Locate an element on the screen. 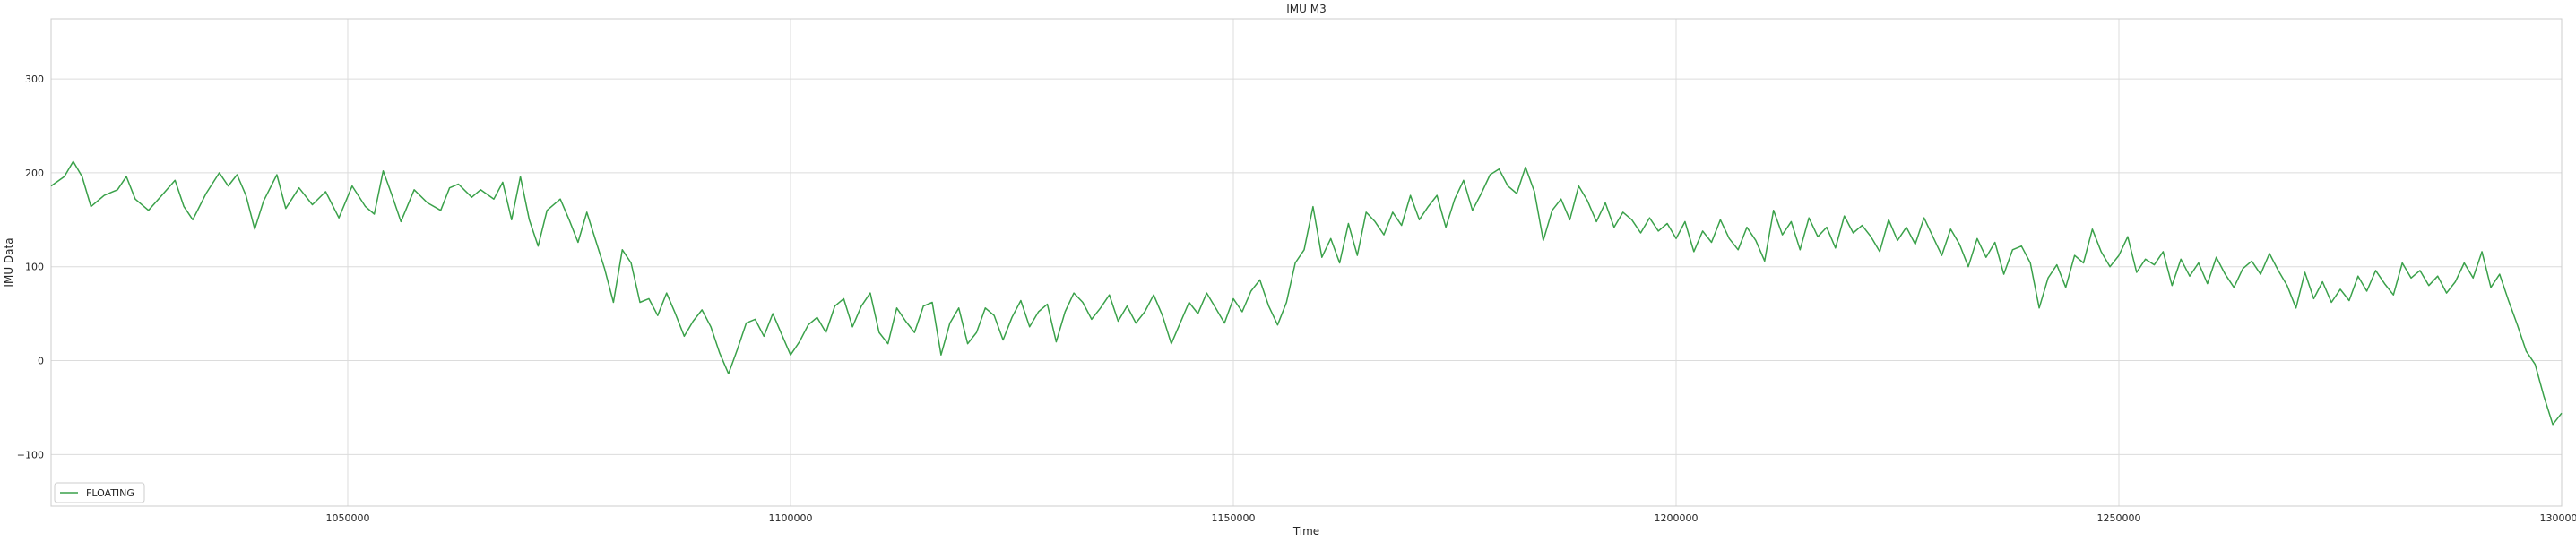 This screenshot has width=2576, height=542. legend: FLOATING is located at coordinates (99, 492).